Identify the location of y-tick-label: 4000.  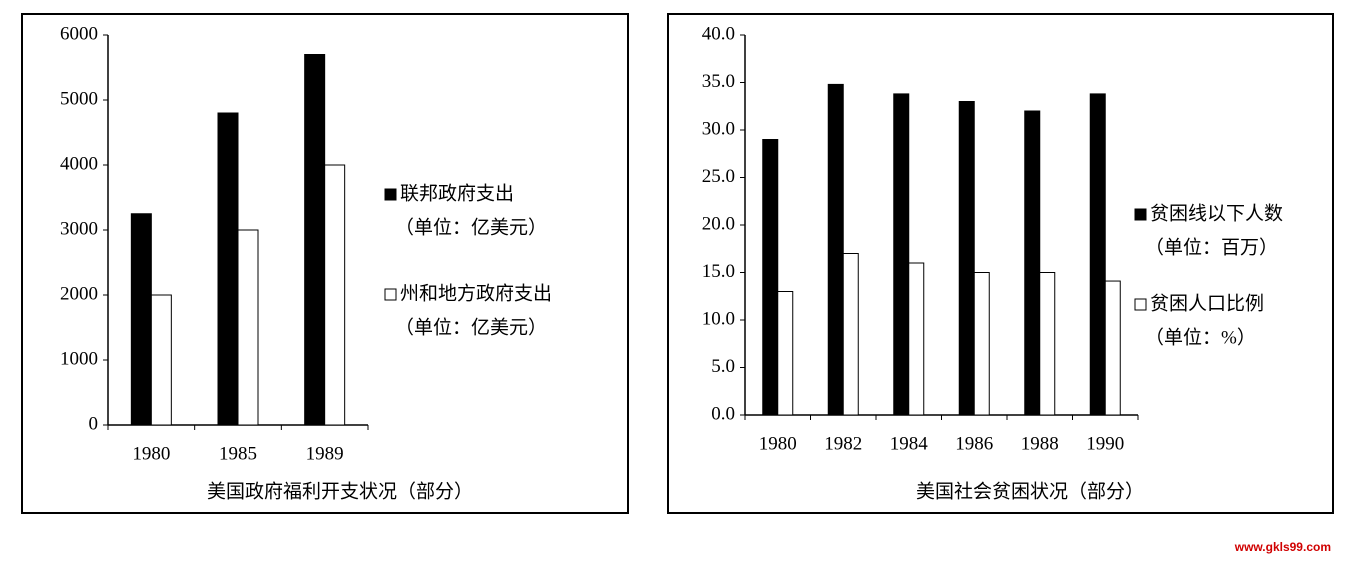
(79, 163).